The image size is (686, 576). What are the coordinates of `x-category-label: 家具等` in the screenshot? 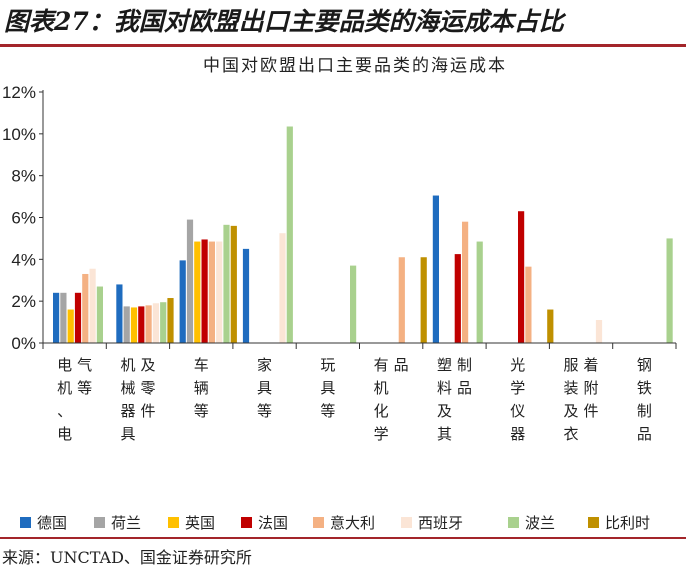 It's located at (264, 388).